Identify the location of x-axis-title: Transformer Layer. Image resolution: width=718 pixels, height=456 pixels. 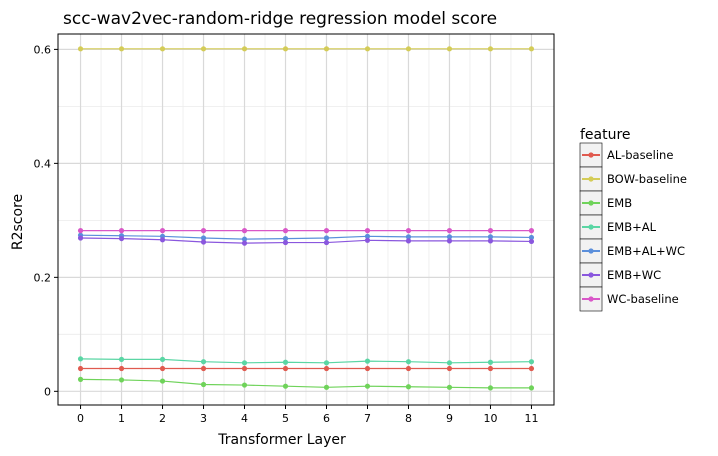
(281, 440).